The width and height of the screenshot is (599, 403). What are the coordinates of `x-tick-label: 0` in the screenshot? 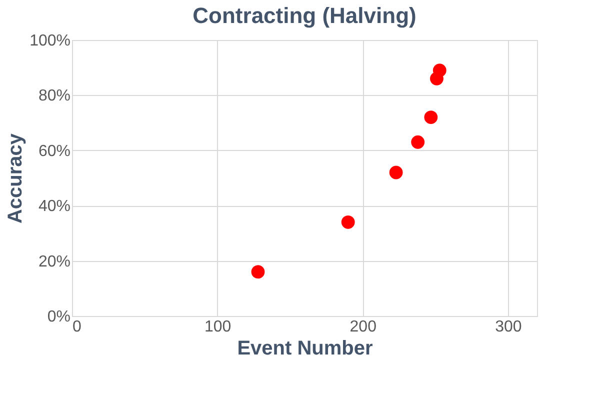 It's located at (77, 327).